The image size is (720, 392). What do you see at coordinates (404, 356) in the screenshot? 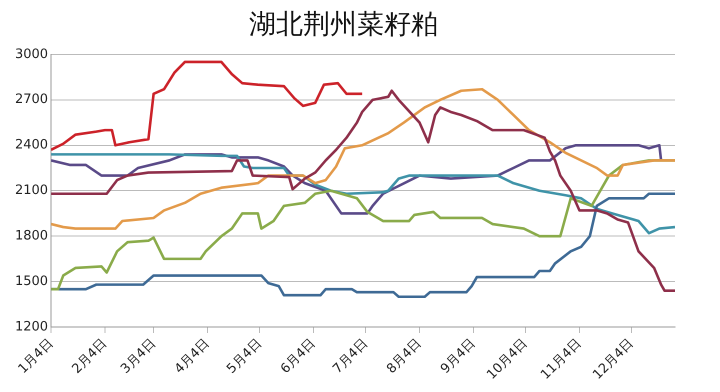
I see `x-tick-label: 8月4日` at bounding box center [404, 356].